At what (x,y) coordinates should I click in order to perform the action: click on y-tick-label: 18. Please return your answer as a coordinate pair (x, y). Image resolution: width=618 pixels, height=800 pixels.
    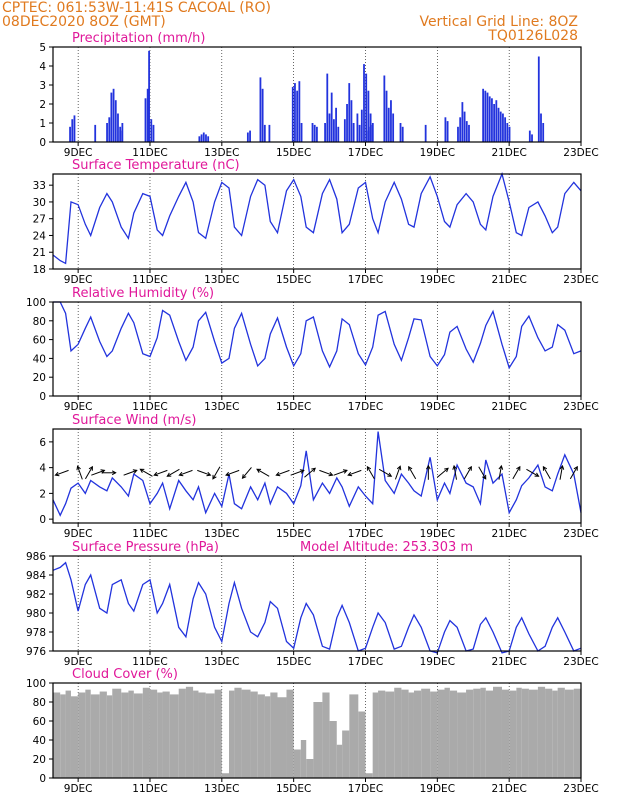
    Looking at the image, I should click on (39, 270).